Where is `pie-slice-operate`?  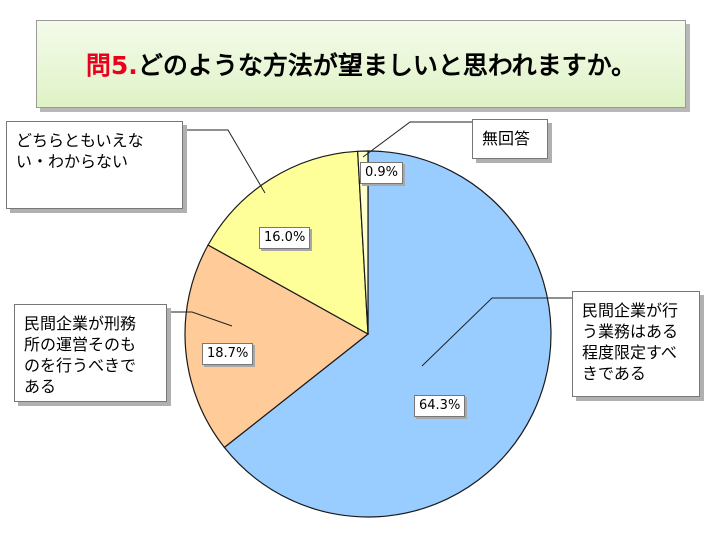 pie-slice-operate is located at coordinates (277, 346).